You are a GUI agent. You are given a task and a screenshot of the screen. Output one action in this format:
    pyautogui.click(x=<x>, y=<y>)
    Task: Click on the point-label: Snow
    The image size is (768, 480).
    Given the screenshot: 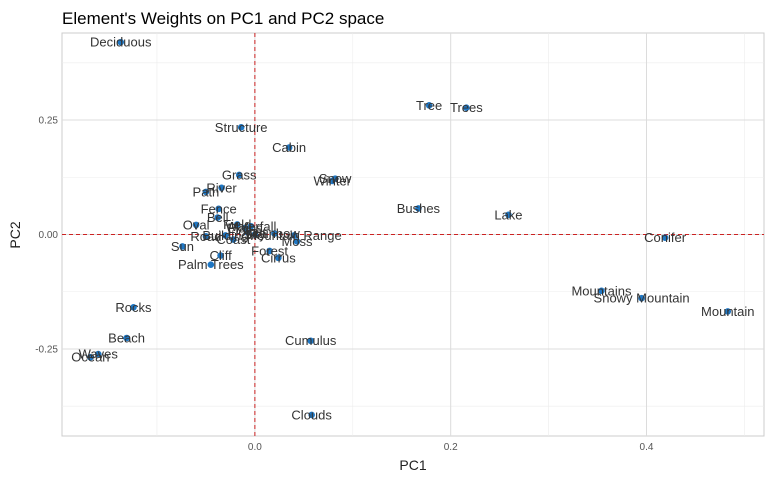 What is the action you would take?
    pyautogui.click(x=335, y=178)
    